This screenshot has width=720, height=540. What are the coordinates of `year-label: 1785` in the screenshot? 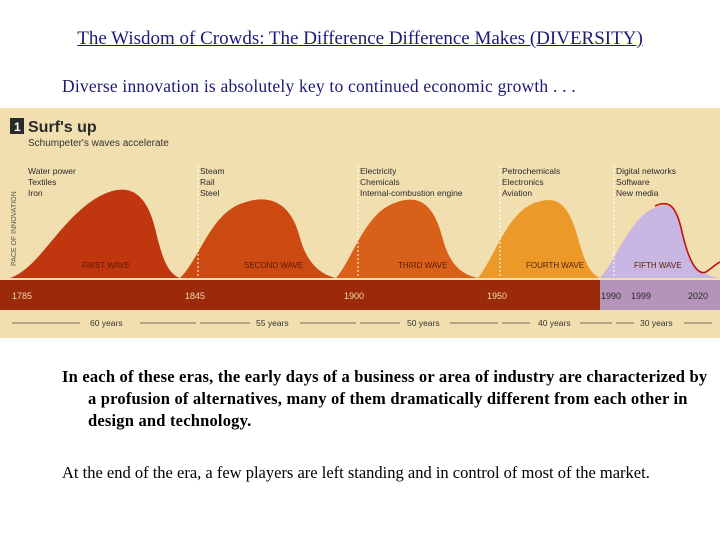 It's located at (22, 296).